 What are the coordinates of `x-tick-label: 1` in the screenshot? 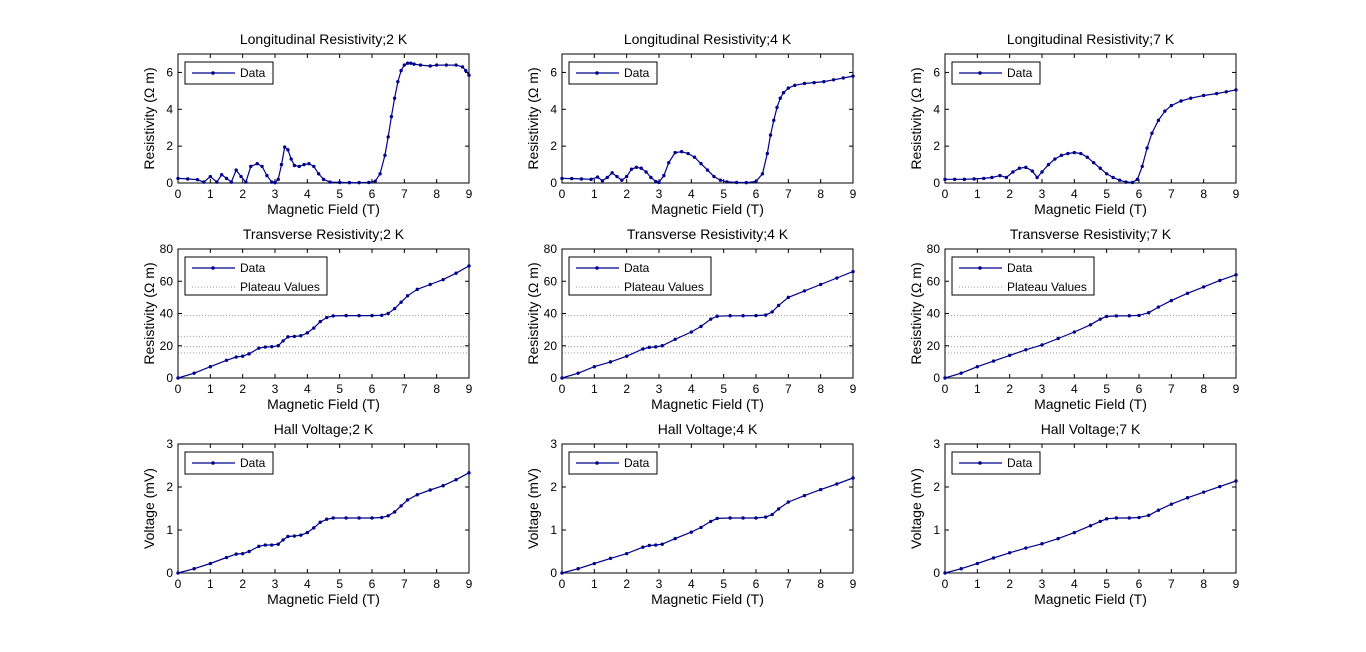 It's located at (594, 584).